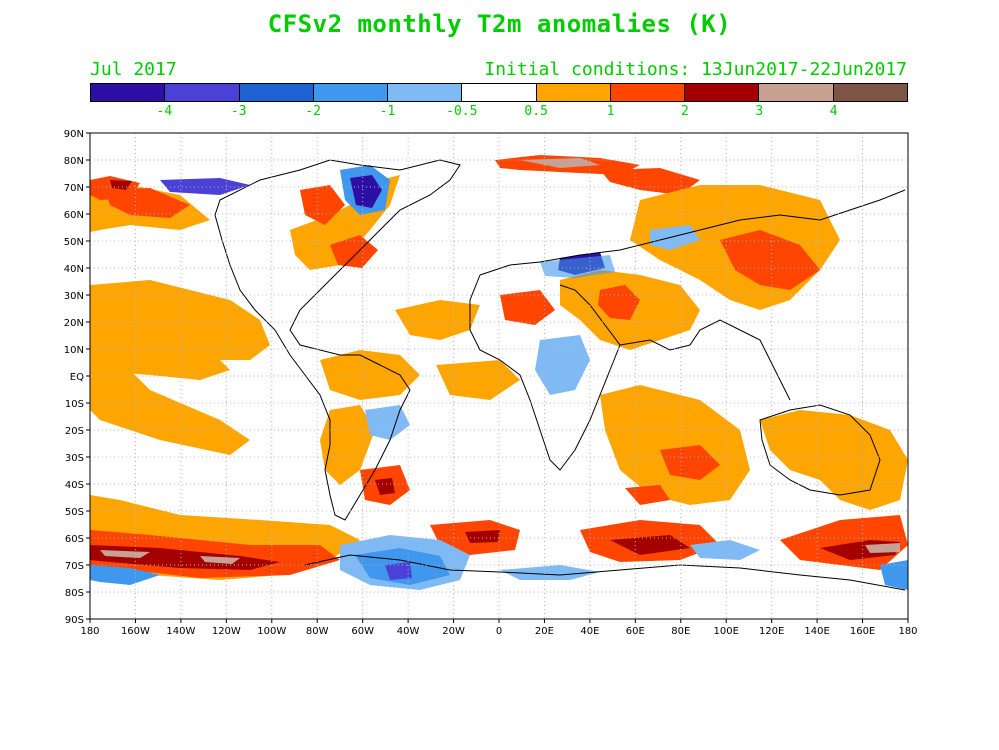  What do you see at coordinates (74, 323) in the screenshot?
I see `latitude-label: 20N` at bounding box center [74, 323].